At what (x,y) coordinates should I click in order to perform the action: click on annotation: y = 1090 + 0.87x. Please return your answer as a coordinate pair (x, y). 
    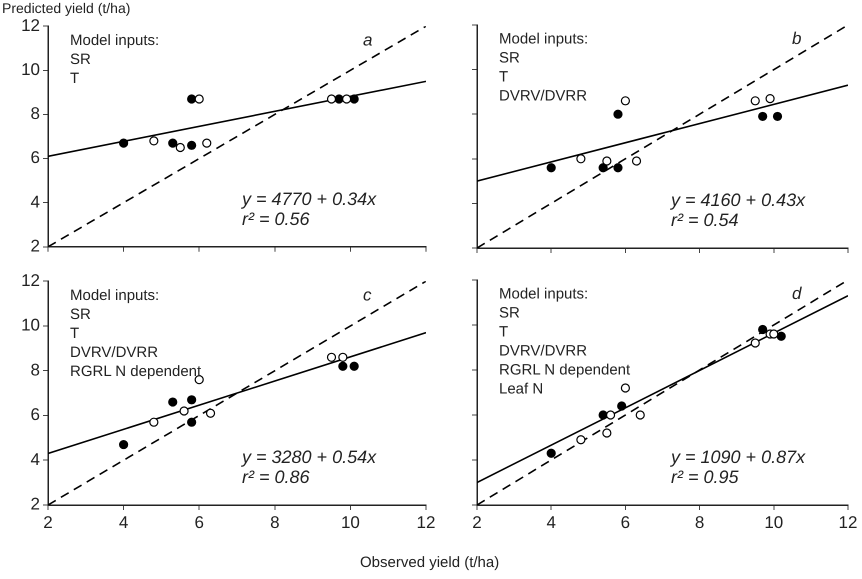
    Looking at the image, I should click on (737, 457).